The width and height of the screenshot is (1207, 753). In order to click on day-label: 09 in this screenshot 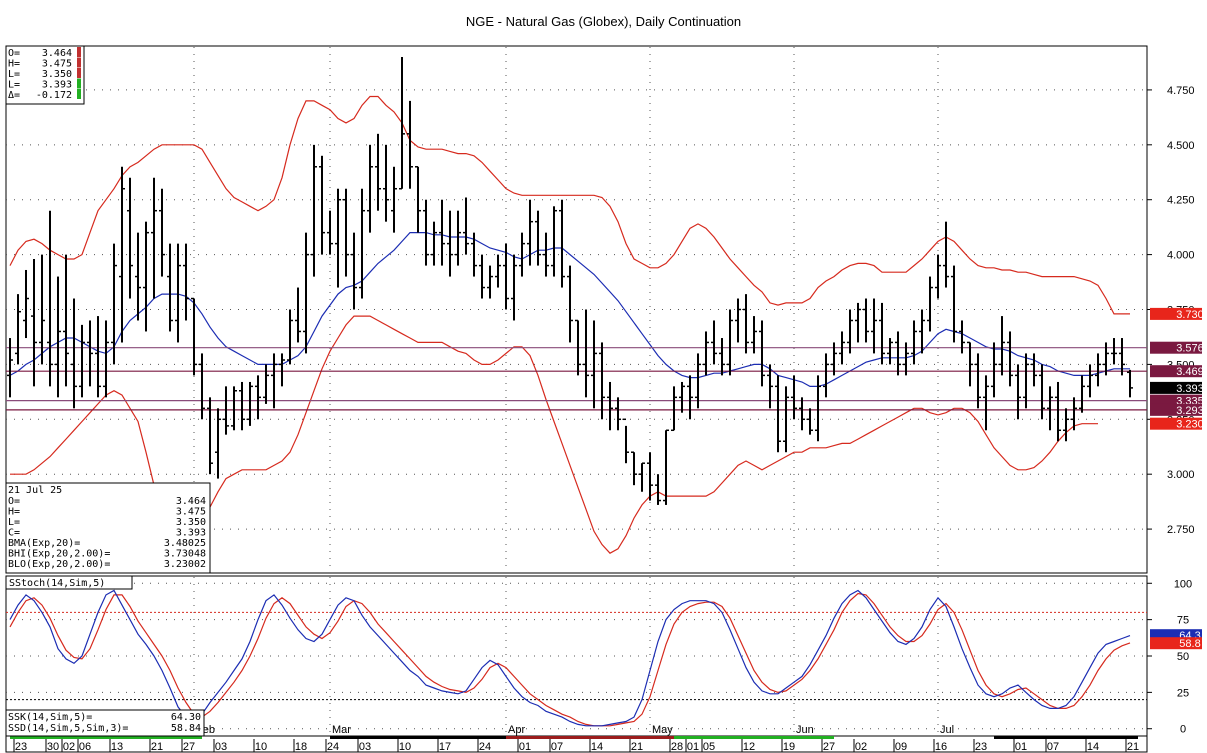, I will do `click(901, 747)`.